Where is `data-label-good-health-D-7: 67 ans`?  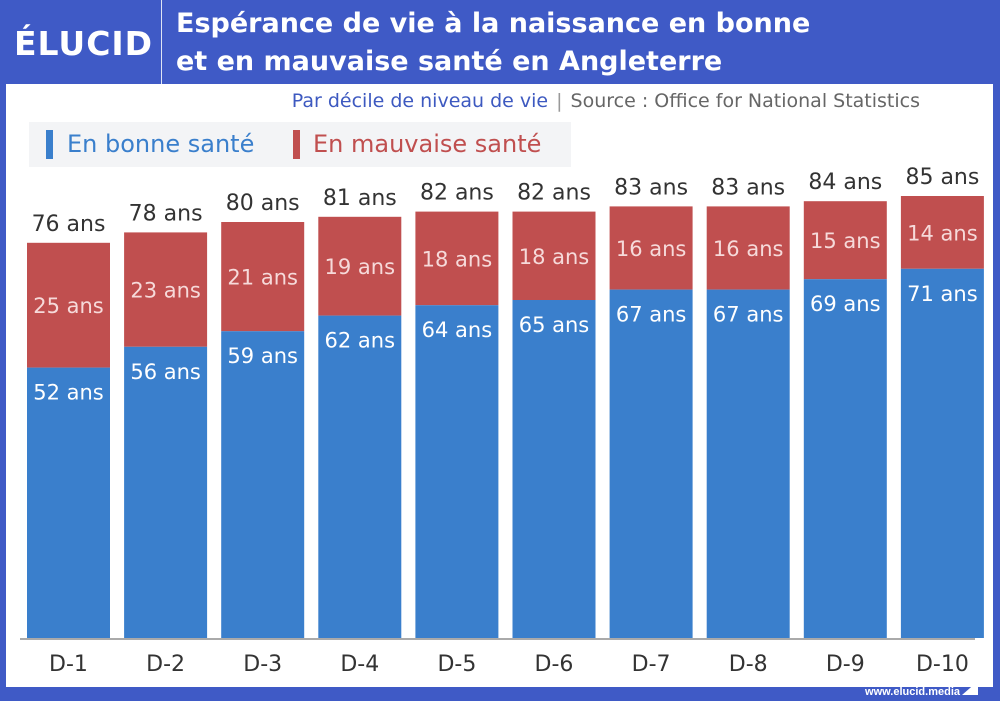 data-label-good-health-D-7: 67 ans is located at coordinates (651, 315).